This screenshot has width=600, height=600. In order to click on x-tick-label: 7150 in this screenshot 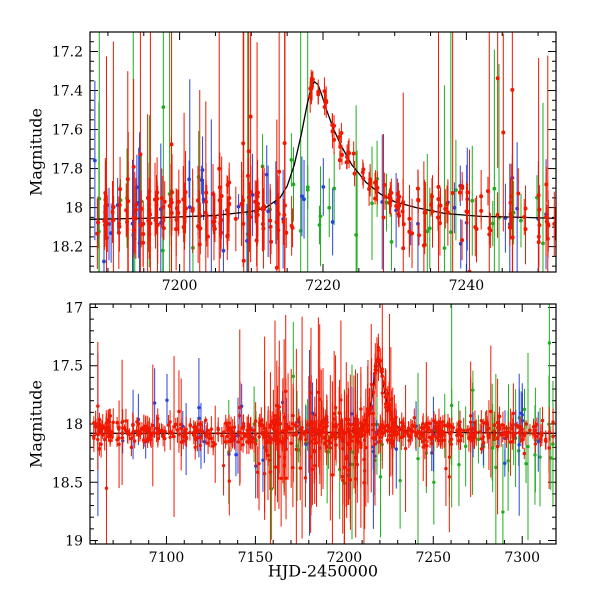, I will do `click(256, 558)`.